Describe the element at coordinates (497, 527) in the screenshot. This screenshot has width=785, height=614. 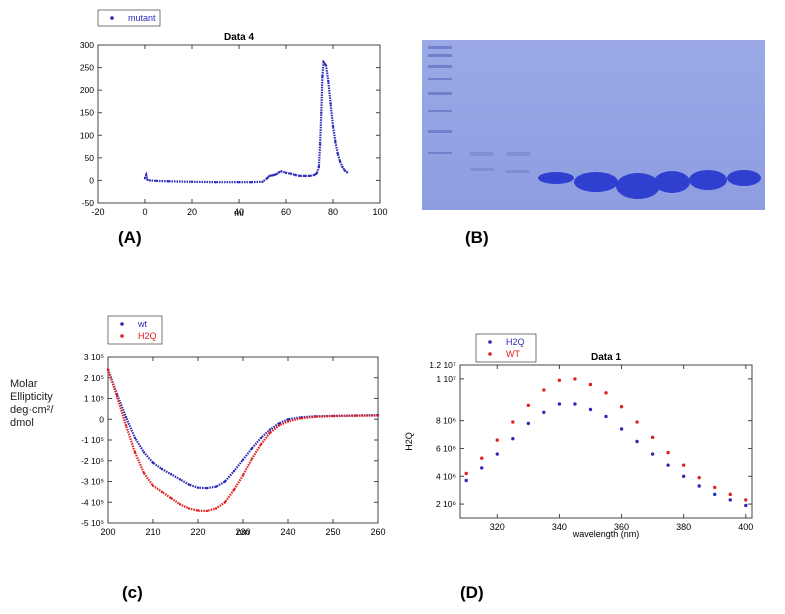
I see `x-tick-label: 320` at that location.